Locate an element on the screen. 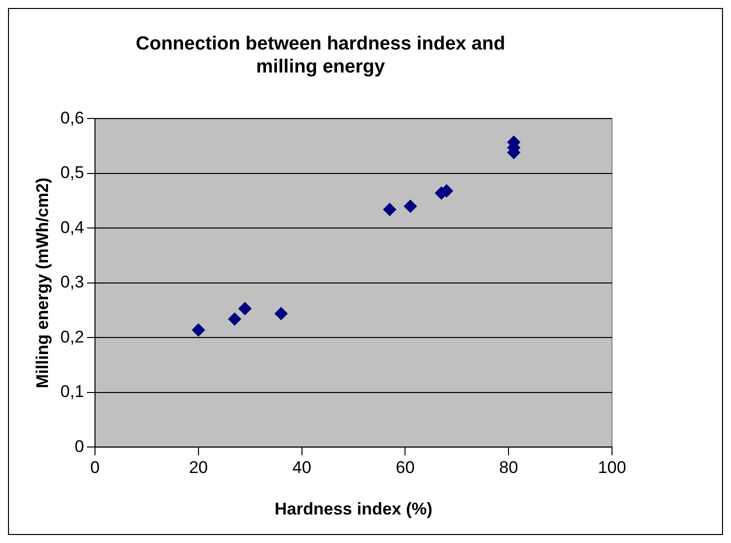  x-tick-label: 40 is located at coordinates (302, 468).